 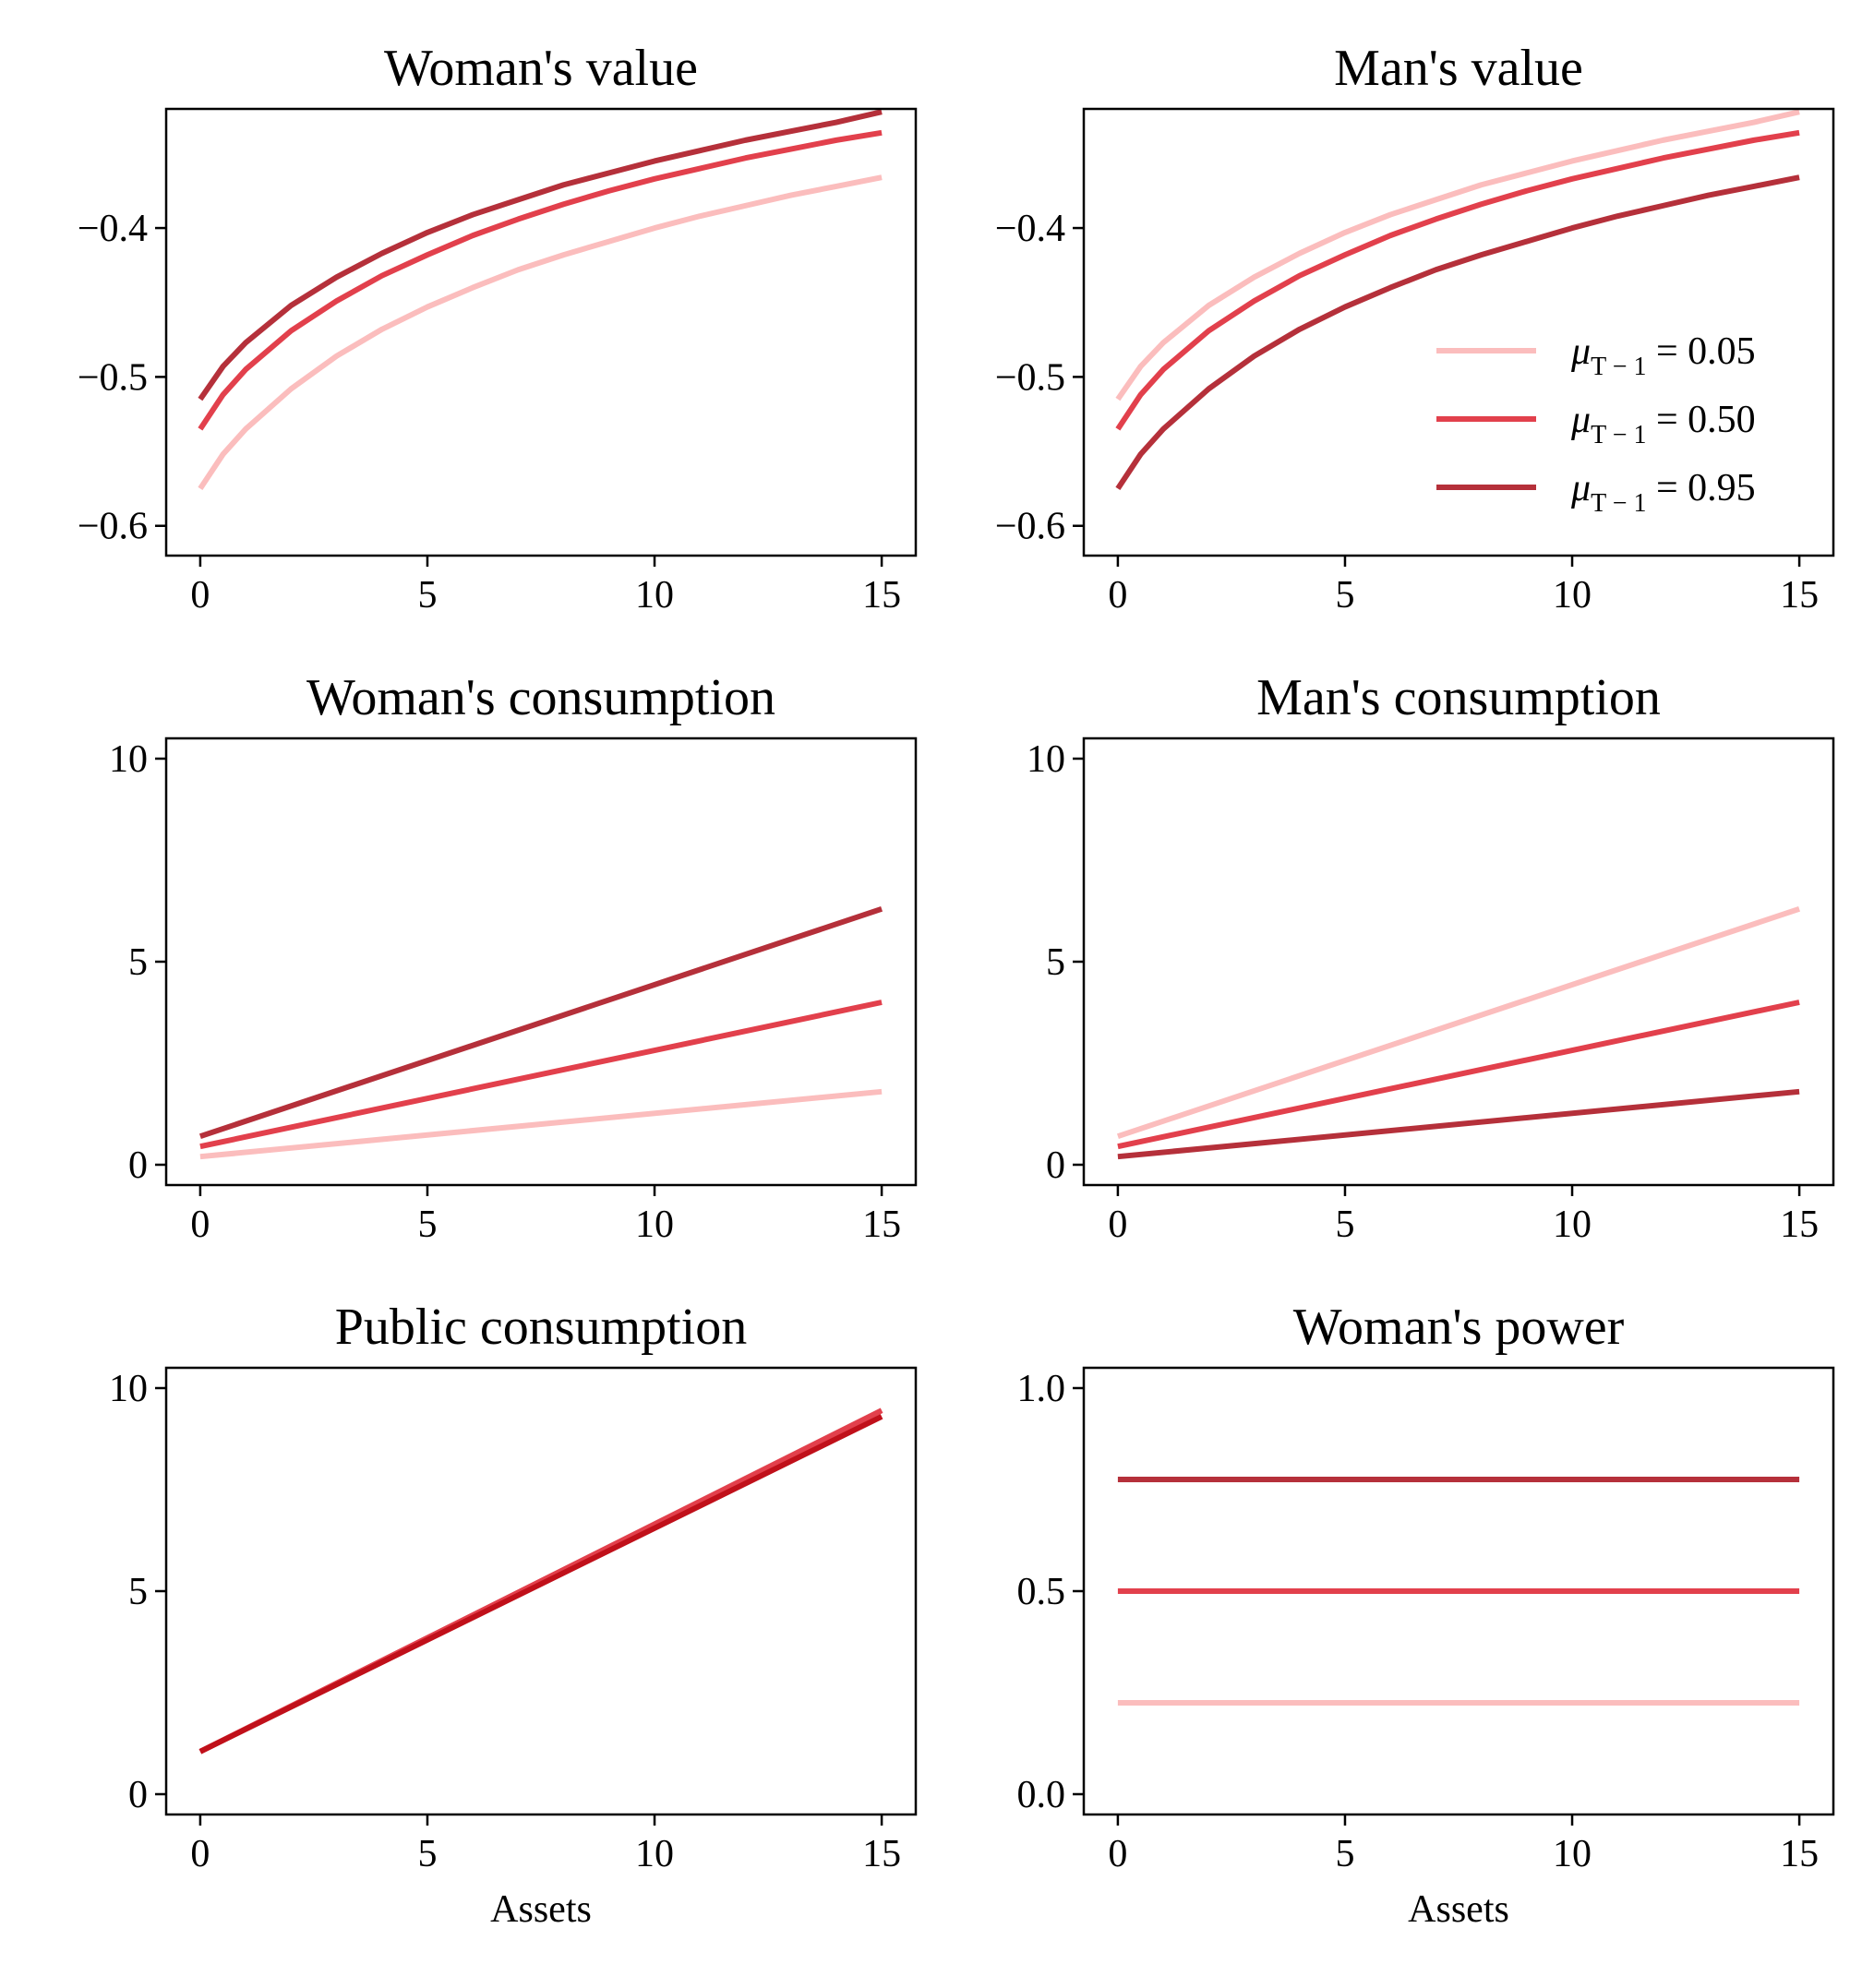 I want to click on legend: μT − 1 = 0.05 μT − 1 = 0.50 μT − 1 = 0.95, so click(x=1596, y=424).